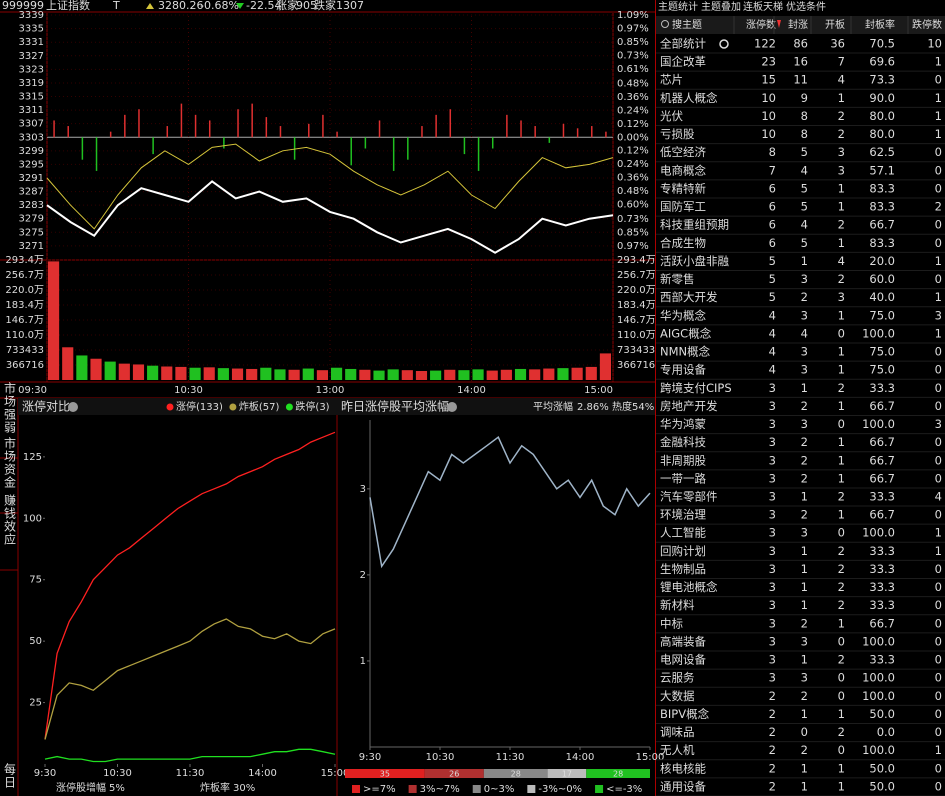  Describe the element at coordinates (763, 6) in the screenshot. I see `tab: 连板天梯` at that location.